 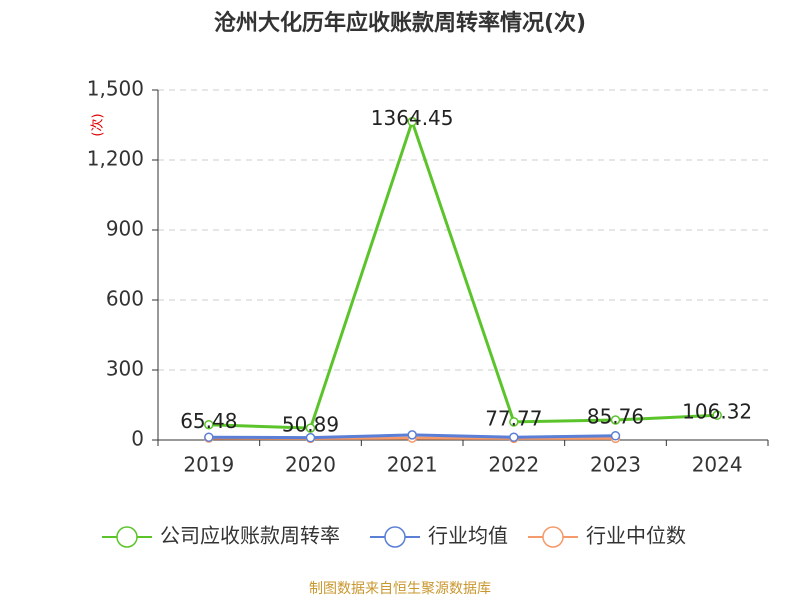 I want to click on legend-item: 行业均值, so click(x=439, y=536).